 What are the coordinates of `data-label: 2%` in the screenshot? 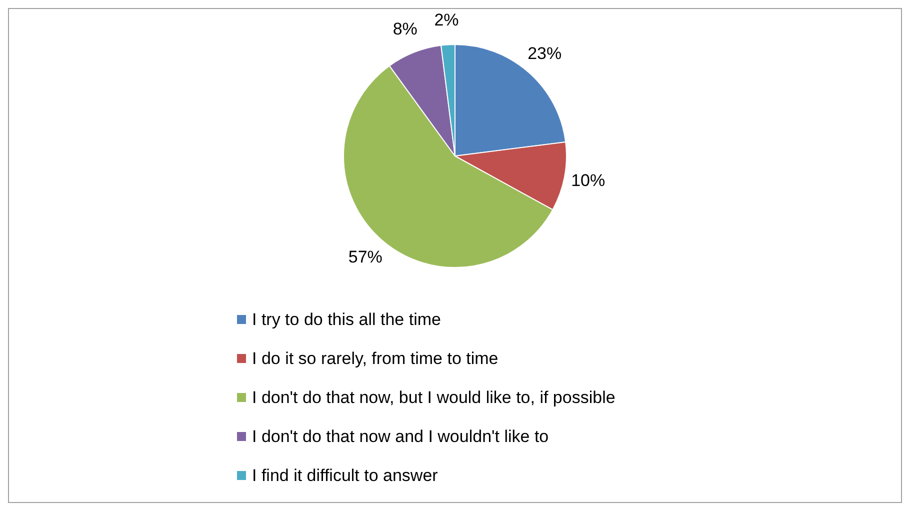 It's located at (446, 20).